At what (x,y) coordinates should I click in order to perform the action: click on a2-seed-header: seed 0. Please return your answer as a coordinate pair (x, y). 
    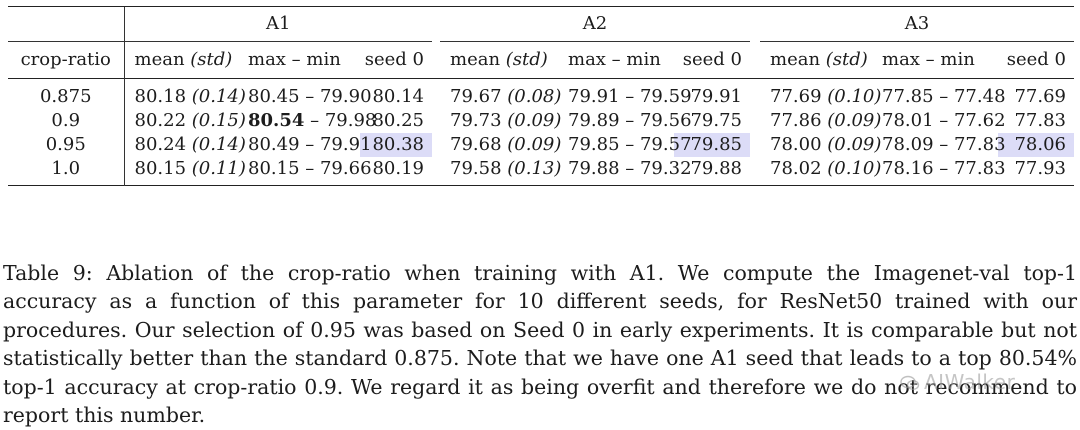
    Looking at the image, I should click on (712, 60).